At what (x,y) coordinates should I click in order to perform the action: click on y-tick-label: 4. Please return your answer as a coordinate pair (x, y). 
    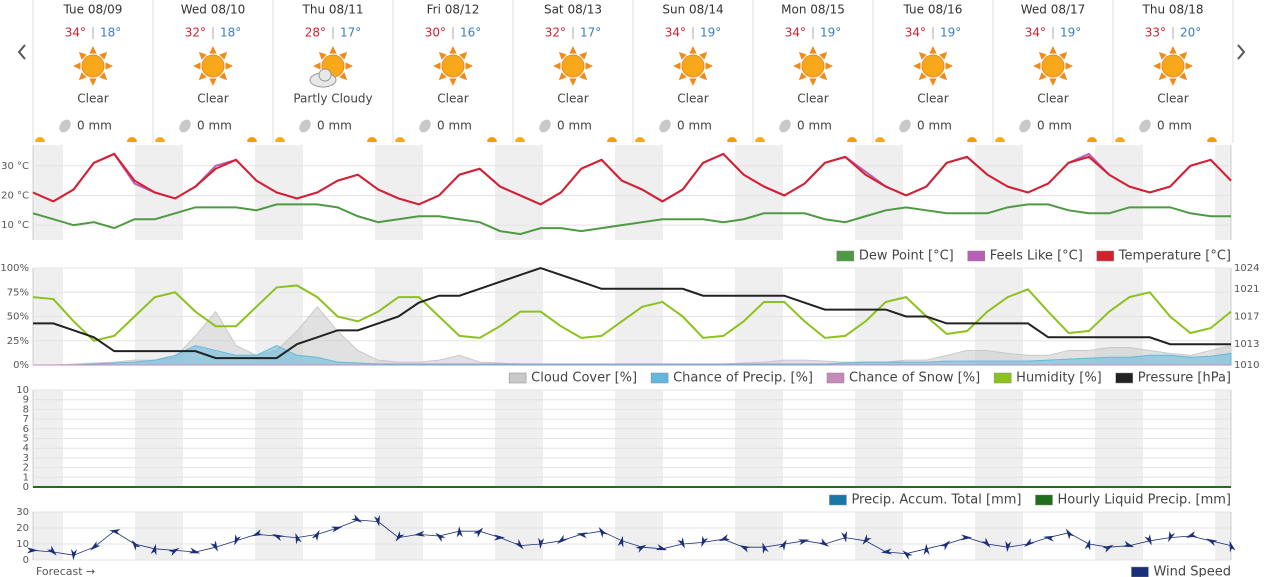
    Looking at the image, I should click on (26, 448).